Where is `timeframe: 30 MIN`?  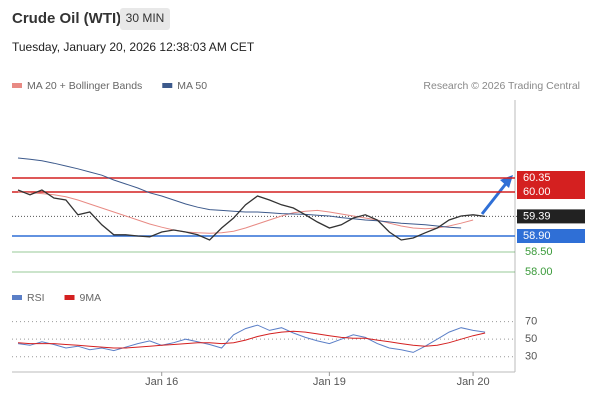 timeframe: 30 MIN is located at coordinates (145, 18).